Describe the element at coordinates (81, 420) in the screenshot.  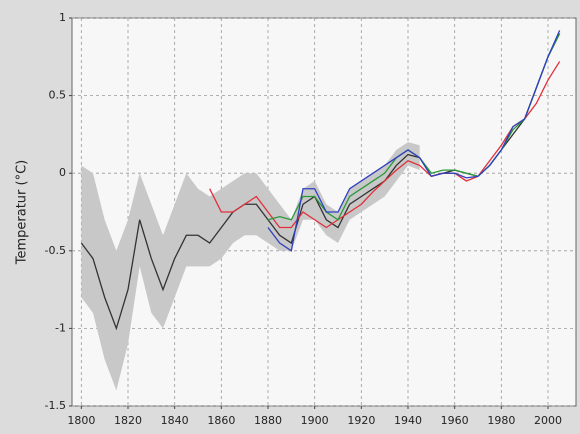
I see `x-tick-label: 1800` at that location.